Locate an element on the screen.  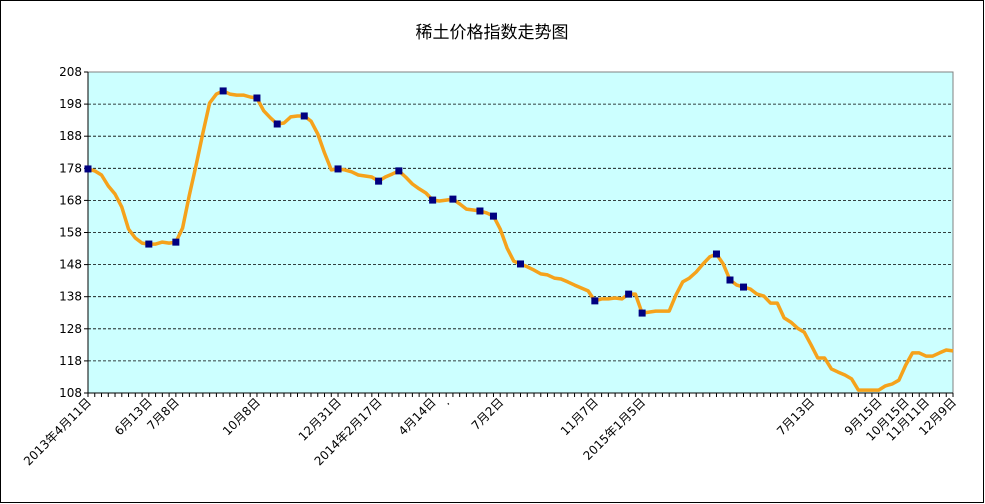
chart-title: 稀土价格指数走势图 is located at coordinates (492, 33).